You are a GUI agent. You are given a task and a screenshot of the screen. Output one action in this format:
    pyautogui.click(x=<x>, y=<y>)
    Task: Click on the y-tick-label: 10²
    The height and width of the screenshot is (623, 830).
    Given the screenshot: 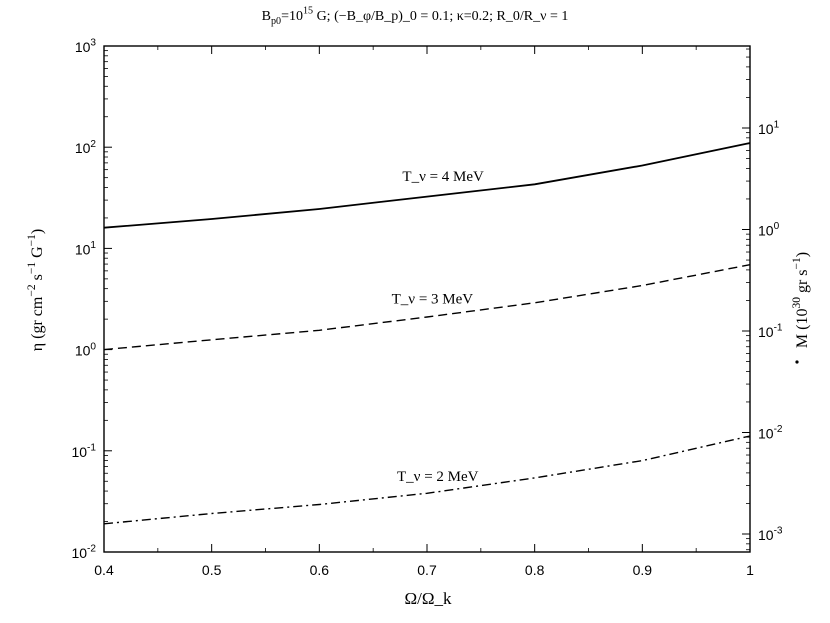 What is the action you would take?
    pyautogui.click(x=86, y=147)
    